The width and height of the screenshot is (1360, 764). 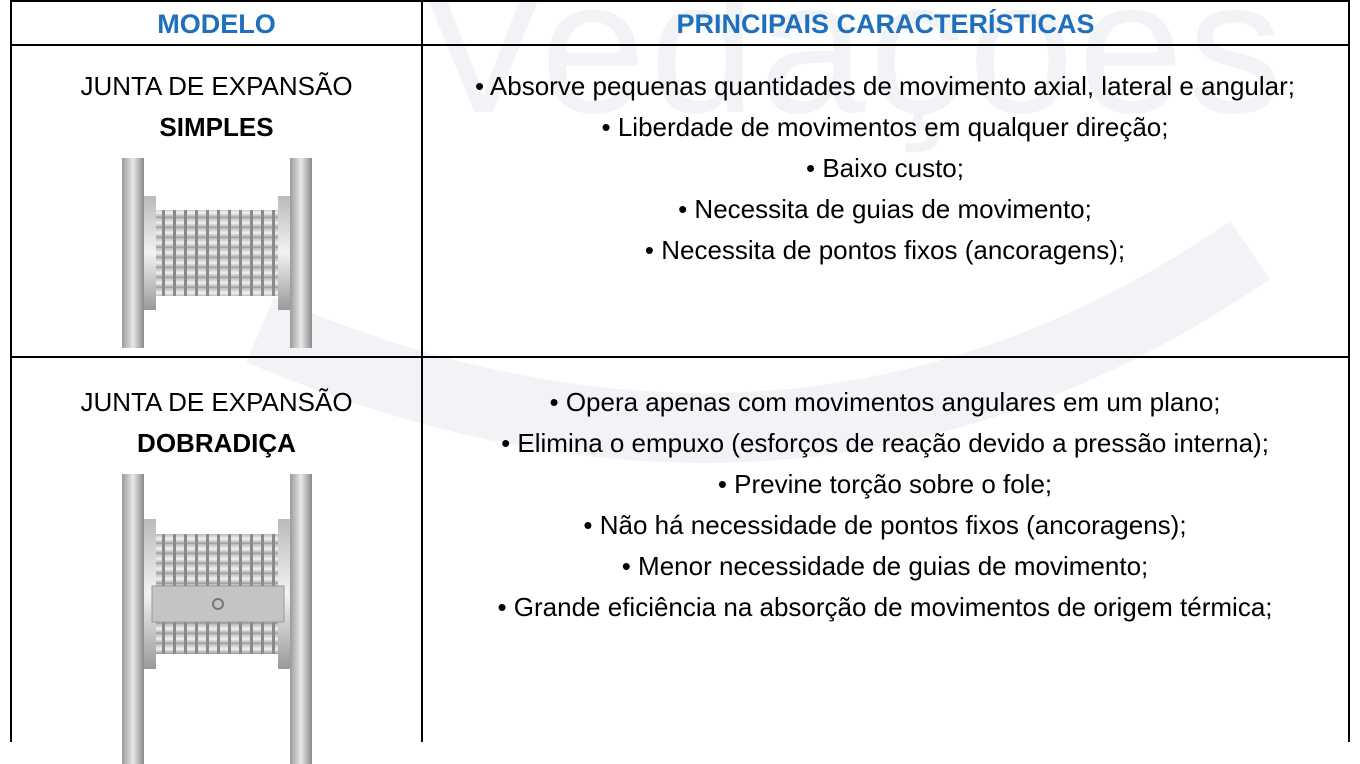 I want to click on feature: • Necessita de guias de movimento;, so click(x=885, y=209).